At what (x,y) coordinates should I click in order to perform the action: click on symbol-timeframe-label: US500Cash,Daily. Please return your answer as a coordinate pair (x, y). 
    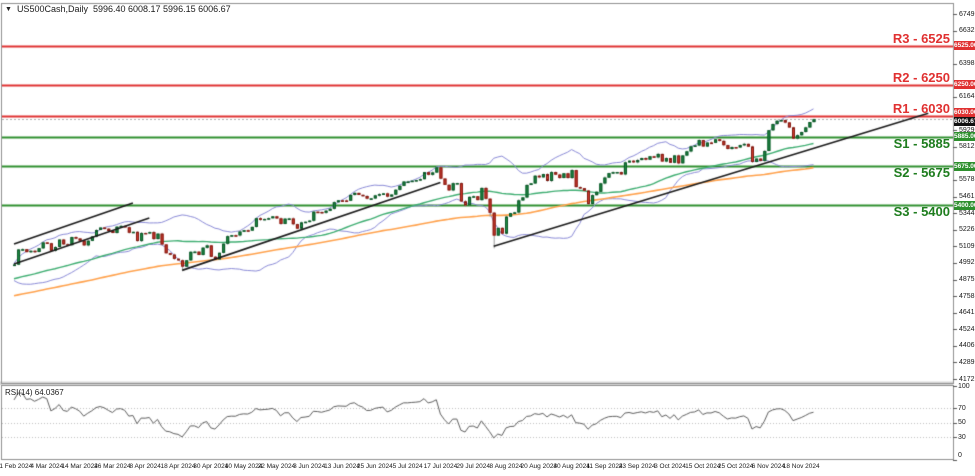
    Looking at the image, I should click on (52, 9).